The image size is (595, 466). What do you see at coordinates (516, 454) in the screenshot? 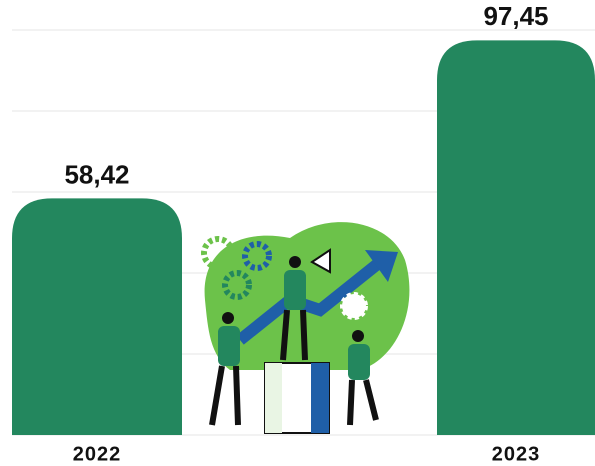
I see `x-tick-label: 2023` at bounding box center [516, 454].